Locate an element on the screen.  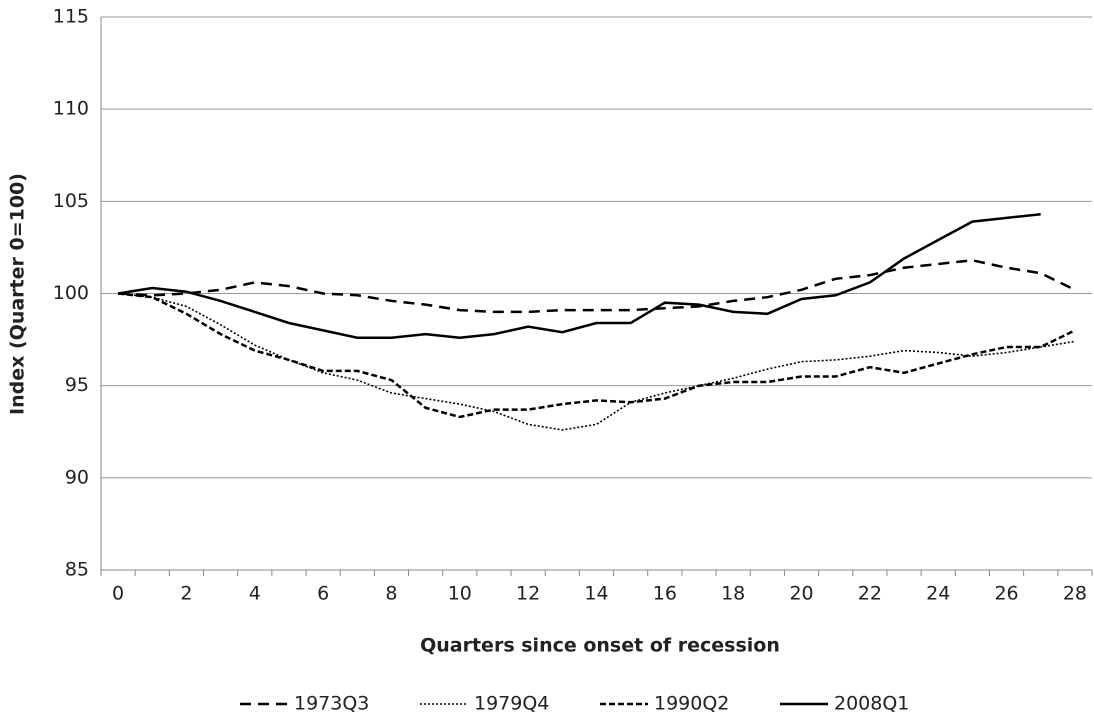
y-tick-label: 105 is located at coordinates (71, 201).